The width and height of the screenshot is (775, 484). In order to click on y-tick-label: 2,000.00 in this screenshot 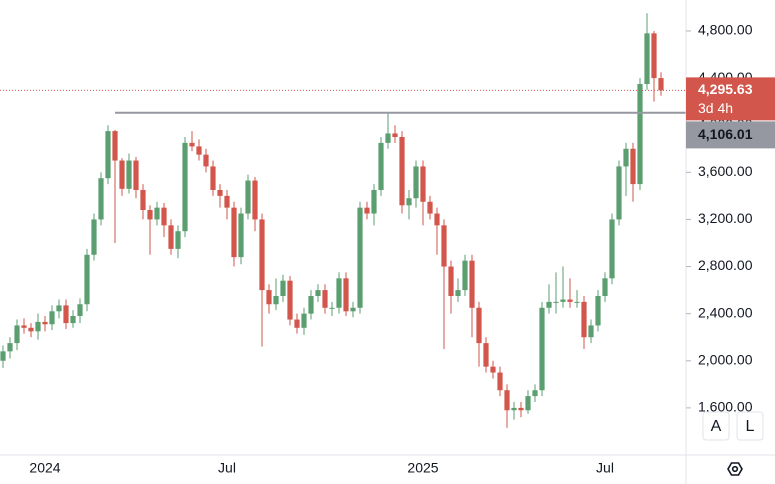, I will do `click(725, 359)`.